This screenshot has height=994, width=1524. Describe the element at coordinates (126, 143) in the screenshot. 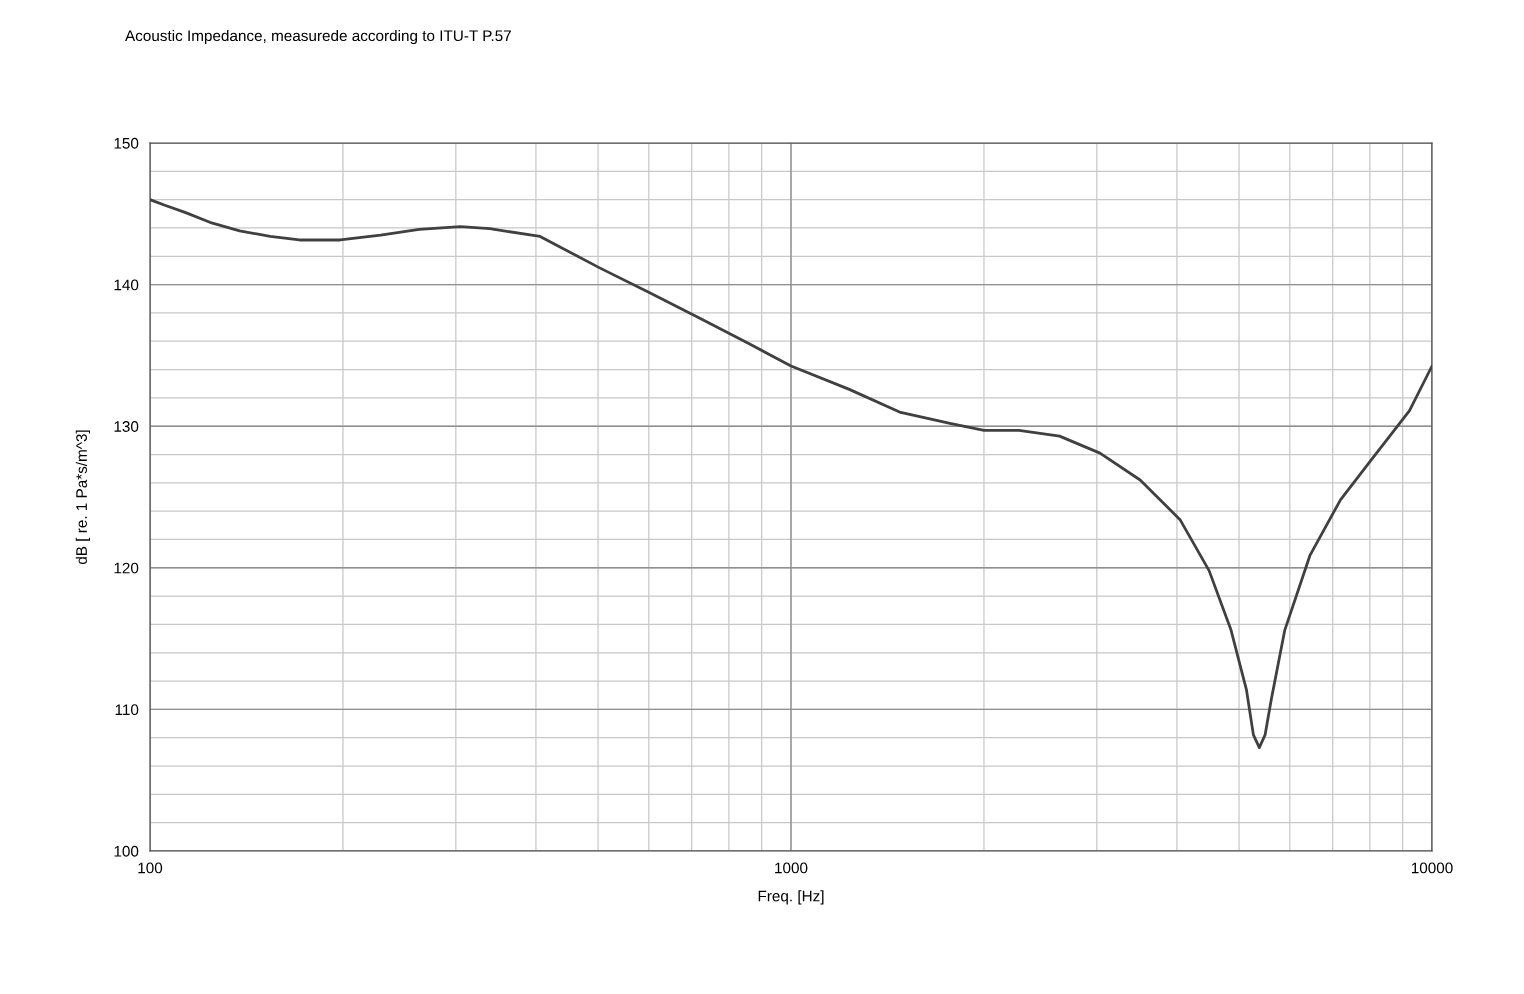

I see `y-tick-label: 150` at that location.